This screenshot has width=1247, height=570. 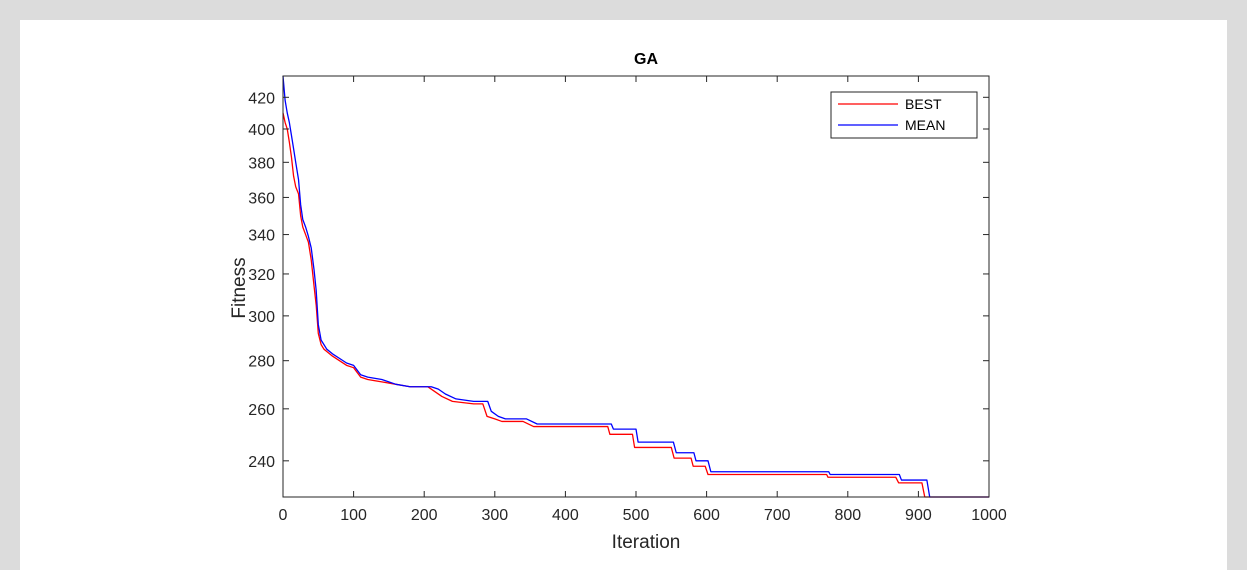 I want to click on x-tick-label: 900, so click(x=918, y=515).